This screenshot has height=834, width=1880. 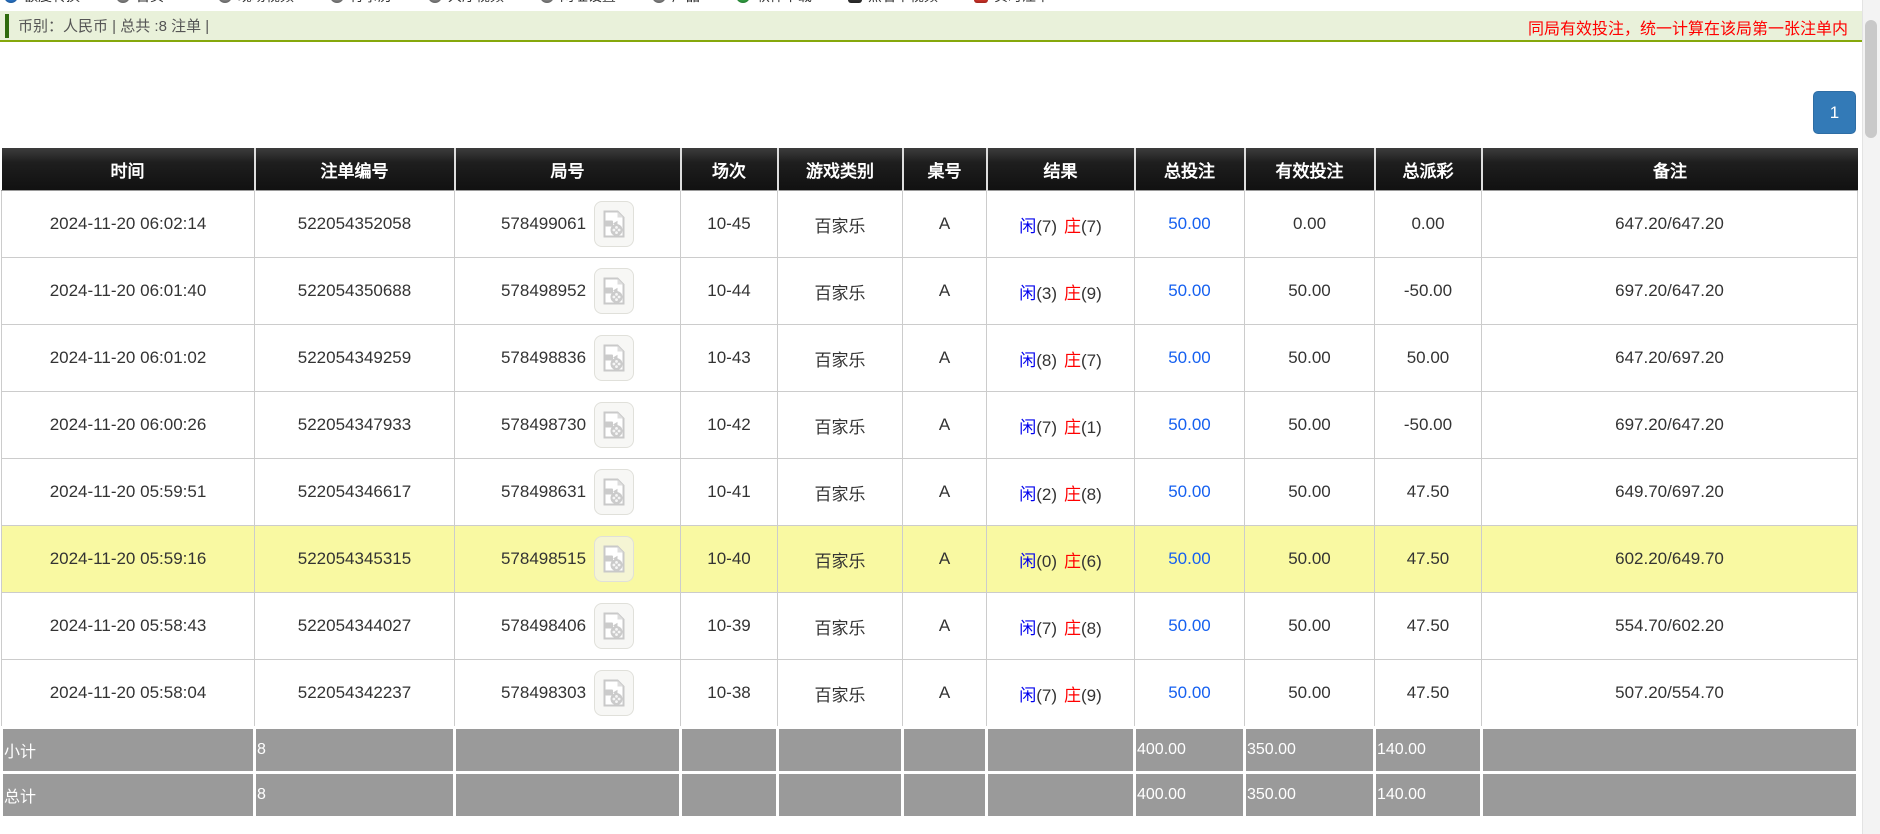 I want to click on banker-score: (6), so click(x=1091, y=561).